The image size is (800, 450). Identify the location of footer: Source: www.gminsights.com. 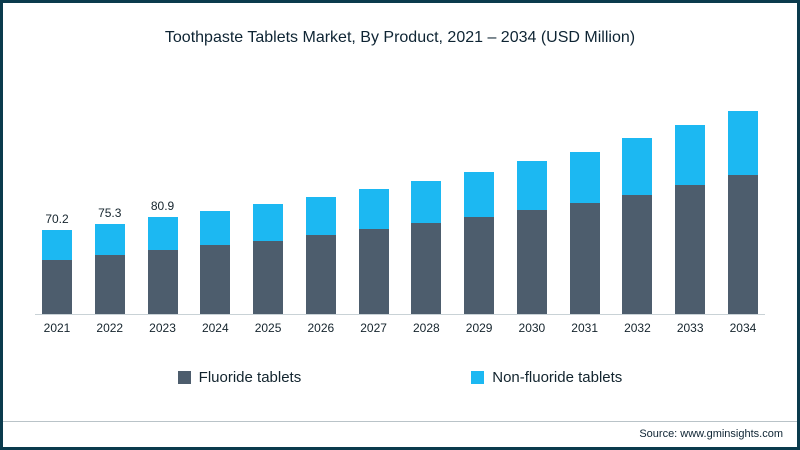
(400, 430).